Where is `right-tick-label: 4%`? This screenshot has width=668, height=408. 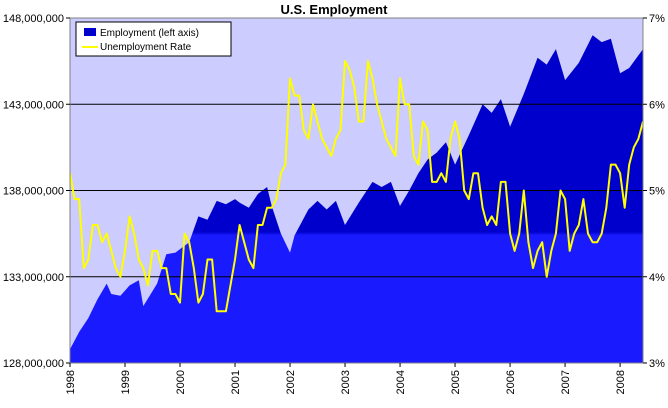 right-tick-label: 4% is located at coordinates (657, 278).